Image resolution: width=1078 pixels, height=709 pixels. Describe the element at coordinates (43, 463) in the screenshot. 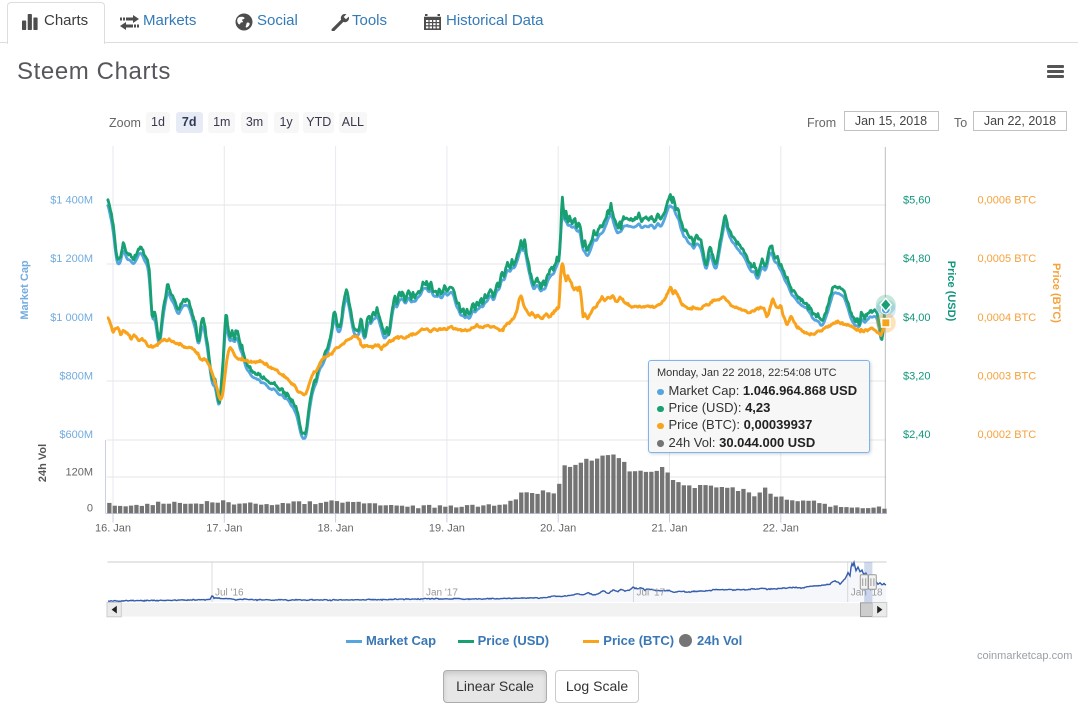

I see `svg-text: 24h Vol` at that location.